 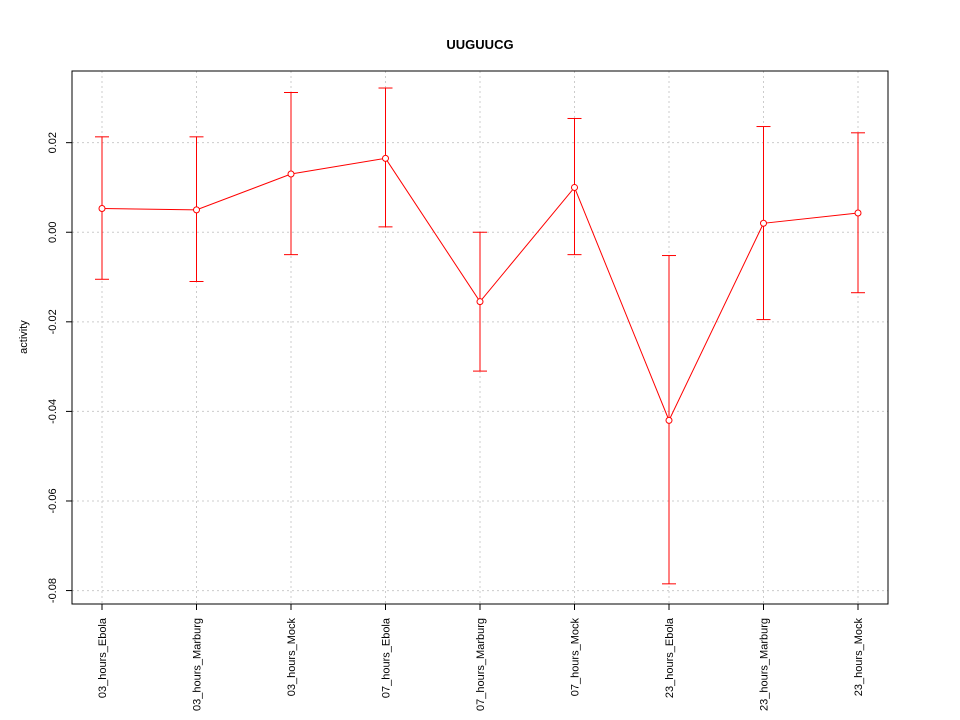 What do you see at coordinates (53, 500) in the screenshot?
I see `y-tick-label: -0.06` at bounding box center [53, 500].